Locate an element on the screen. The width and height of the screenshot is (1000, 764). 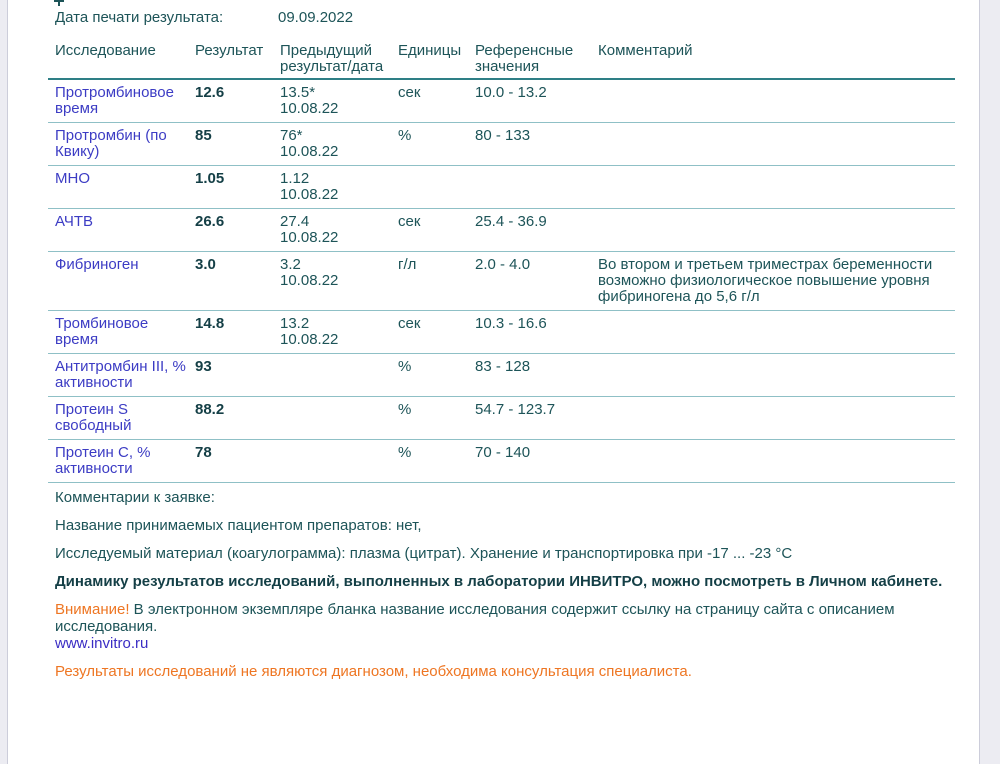
result-cell: 3.0 is located at coordinates (237, 281).